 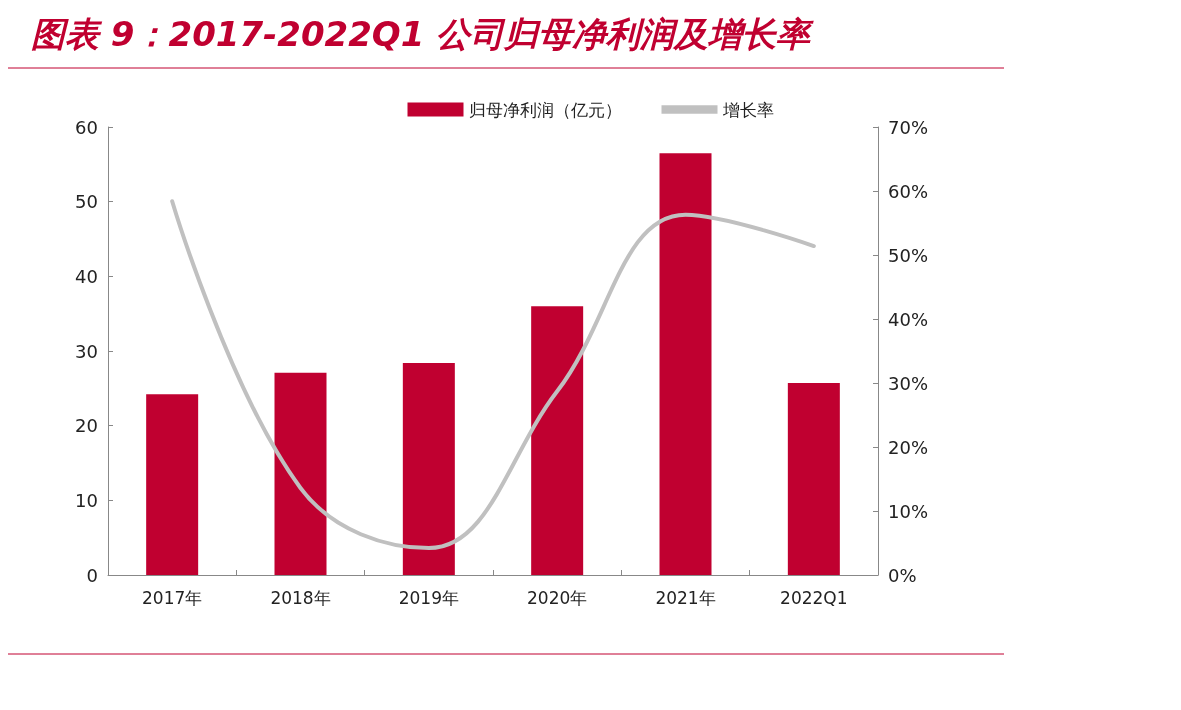 I want to click on y2-tick-label: 50%, so click(x=908, y=255).